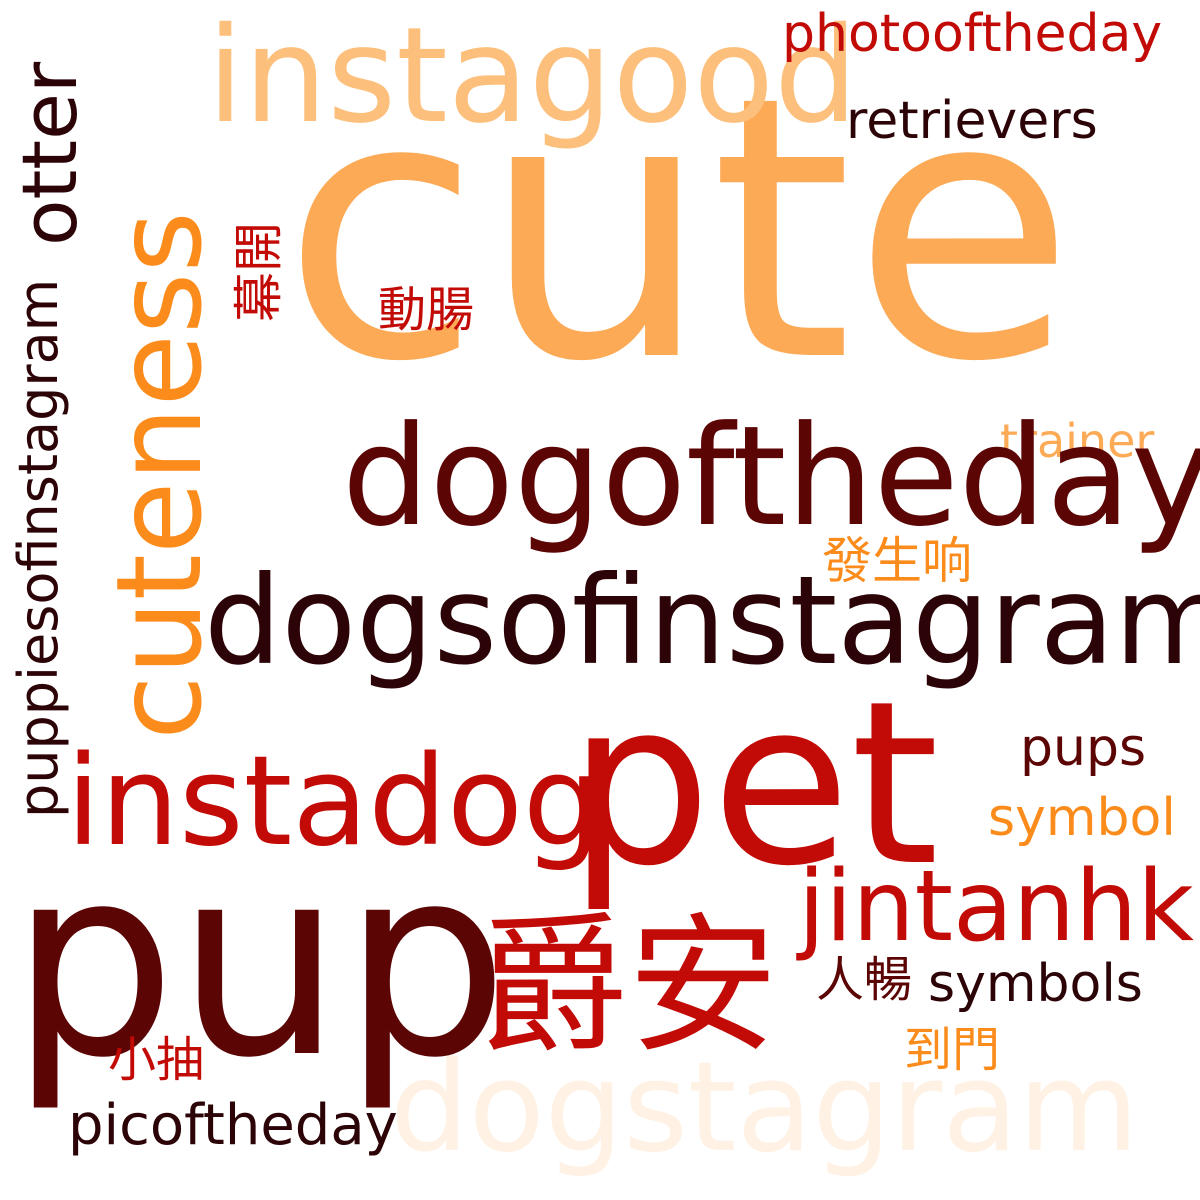 This screenshot has height=1200, width=1200. I want to click on word-trainer: trainer, so click(1077, 441).